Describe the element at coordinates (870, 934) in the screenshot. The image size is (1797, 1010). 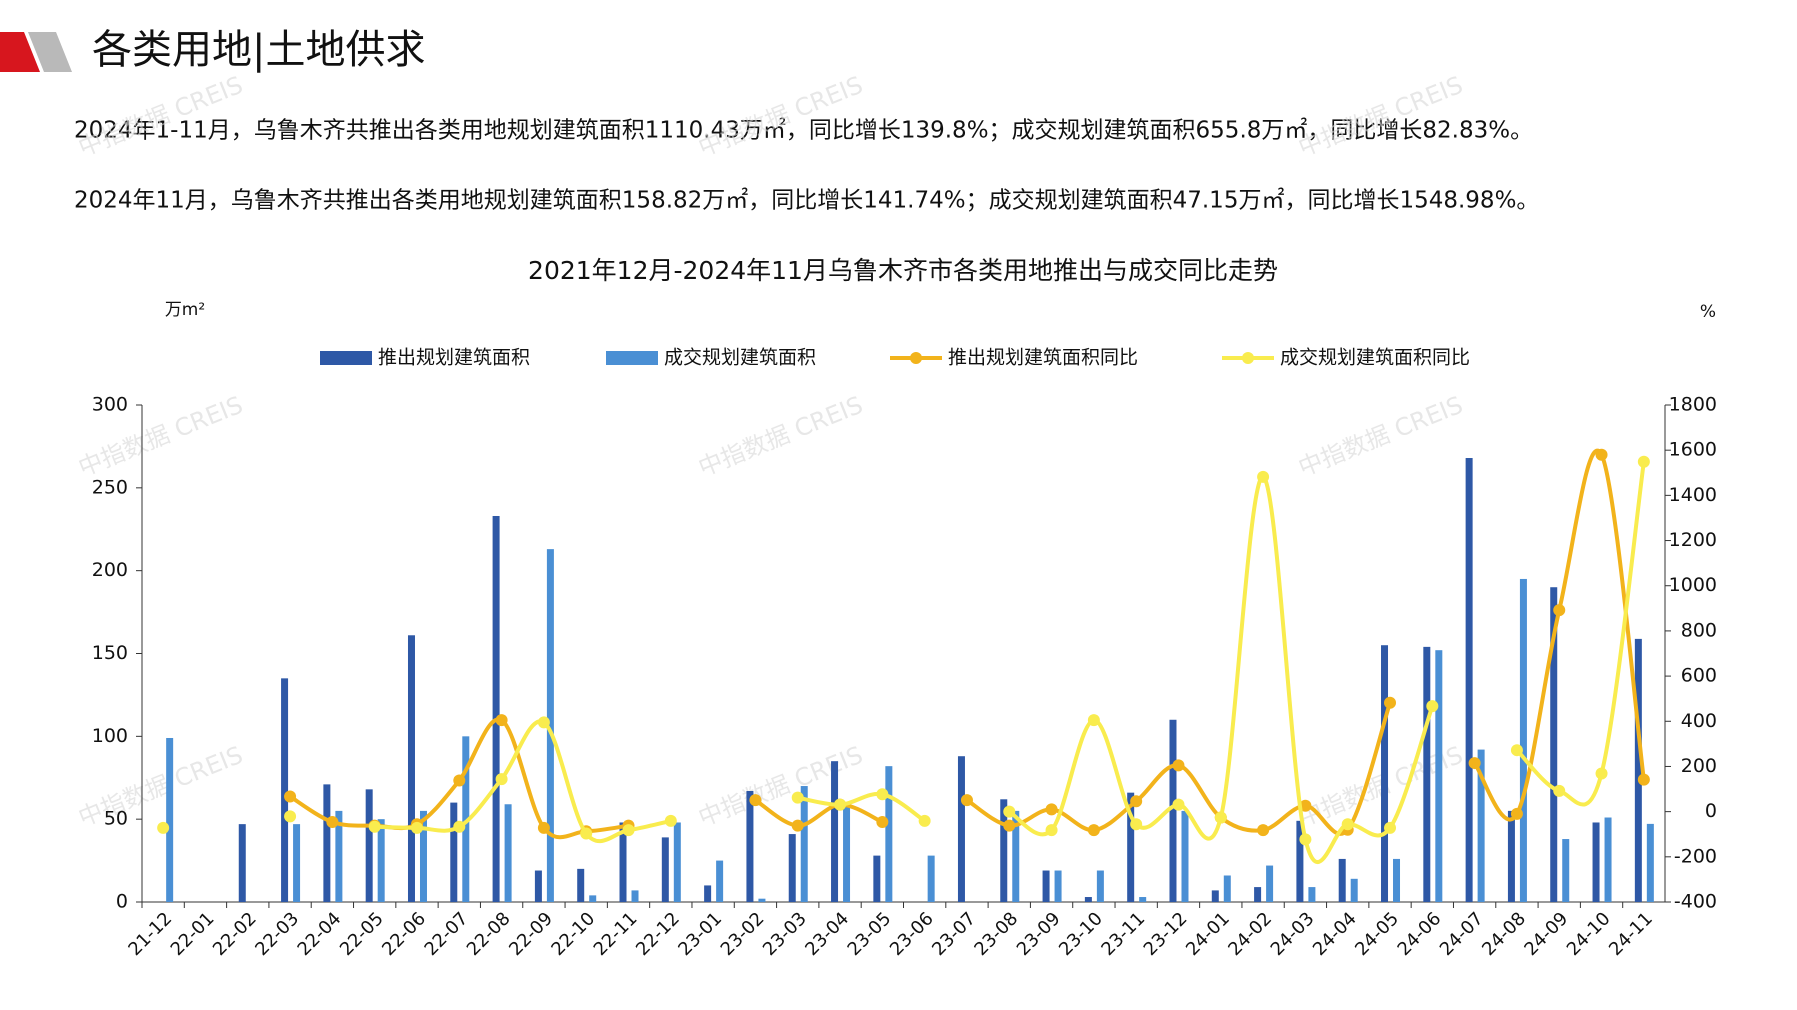
I see `x-tick-label: 23-05` at that location.